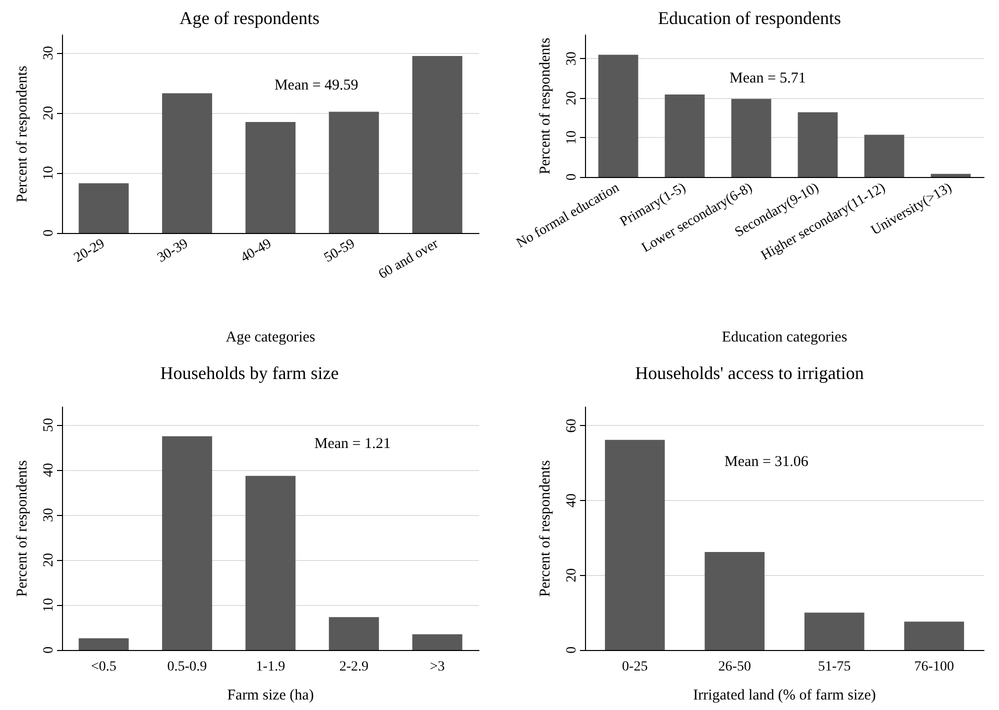 The image size is (999, 710). What do you see at coordinates (437, 667) in the screenshot?
I see `x-tick-label: >3` at bounding box center [437, 667].